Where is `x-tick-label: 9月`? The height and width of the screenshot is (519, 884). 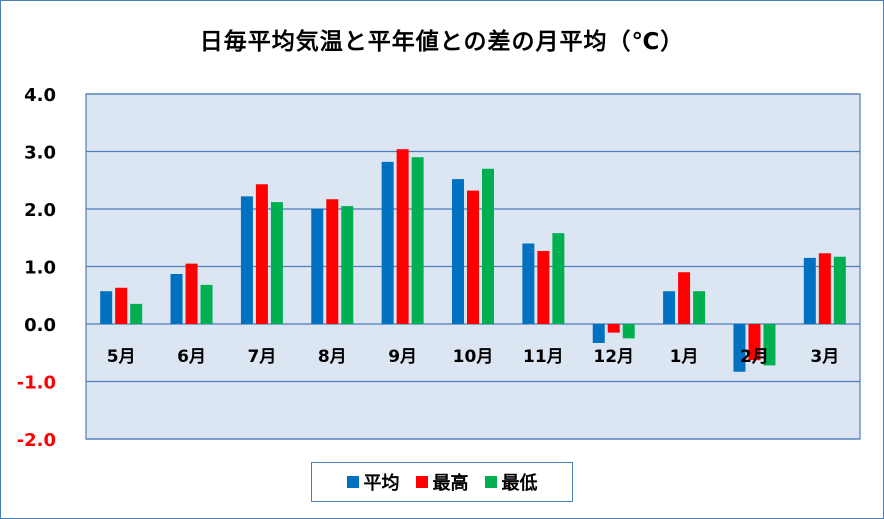 x-tick-label: 9月 is located at coordinates (402, 357).